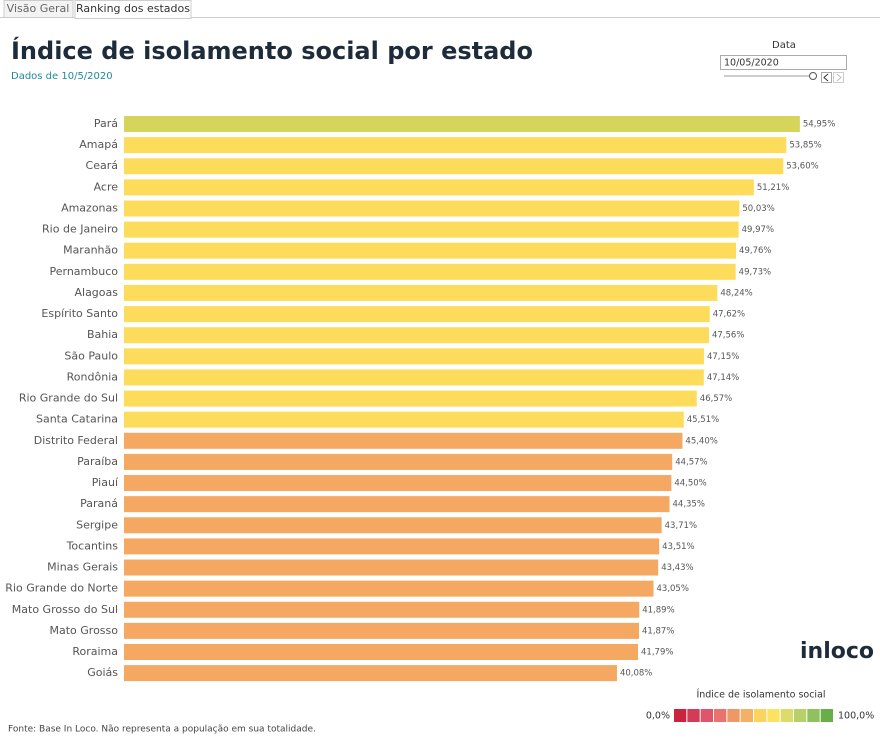 The height and width of the screenshot is (741, 880). What do you see at coordinates (784, 45) in the screenshot?
I see `filter-label: Data` at bounding box center [784, 45].